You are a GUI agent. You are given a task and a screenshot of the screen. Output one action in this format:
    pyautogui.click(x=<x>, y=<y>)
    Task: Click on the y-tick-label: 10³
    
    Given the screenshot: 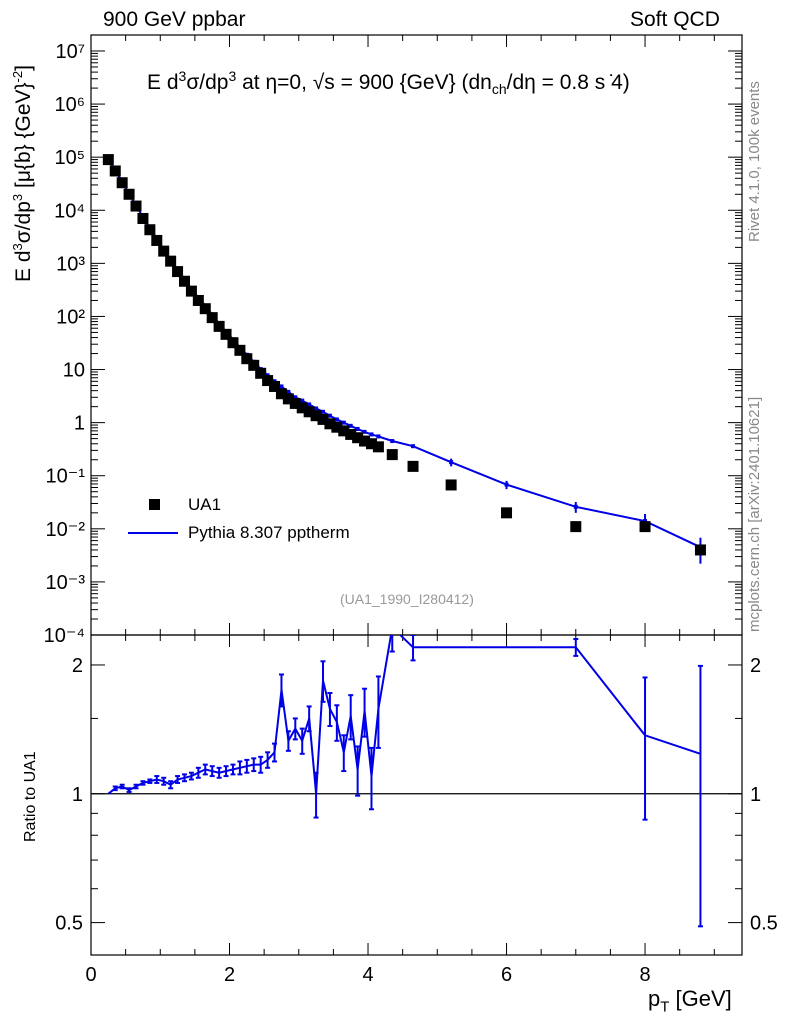 What is the action you would take?
    pyautogui.click(x=70, y=264)
    